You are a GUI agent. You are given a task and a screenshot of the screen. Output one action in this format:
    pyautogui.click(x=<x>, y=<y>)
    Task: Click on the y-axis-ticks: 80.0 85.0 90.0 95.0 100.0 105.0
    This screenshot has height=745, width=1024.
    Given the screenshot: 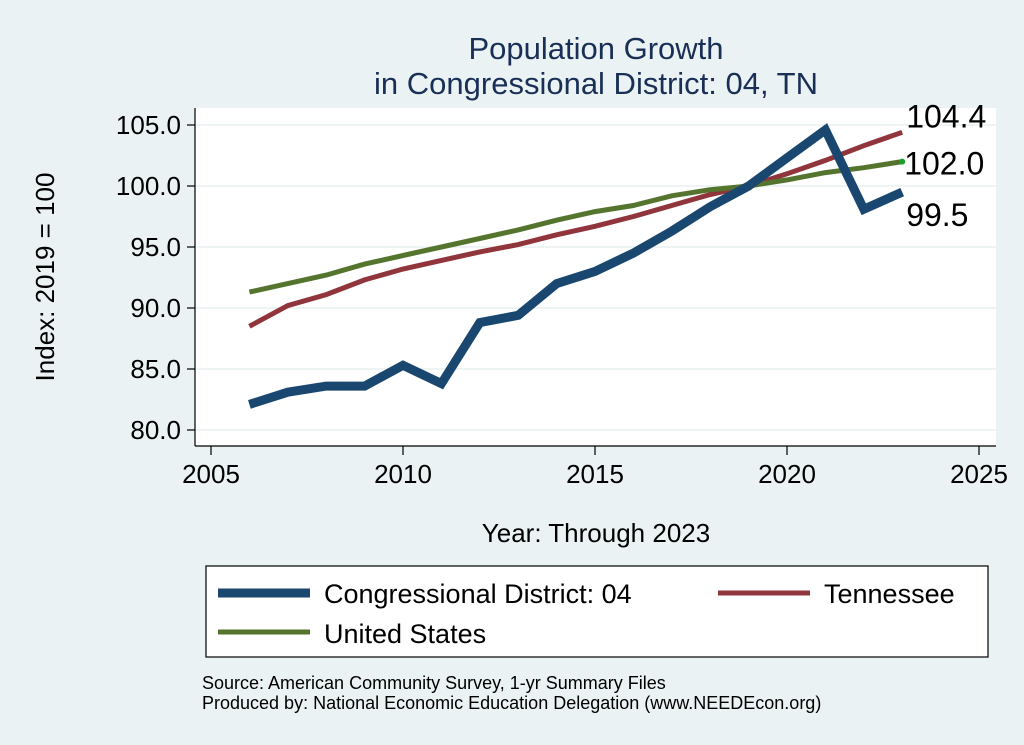 What is the action you would take?
    pyautogui.click(x=155, y=277)
    